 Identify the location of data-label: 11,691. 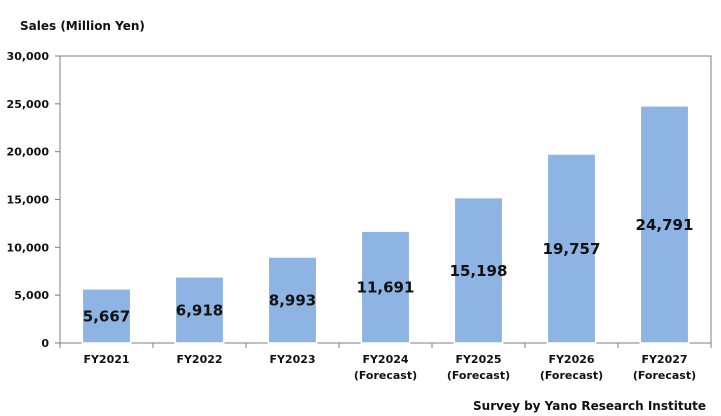
(386, 288).